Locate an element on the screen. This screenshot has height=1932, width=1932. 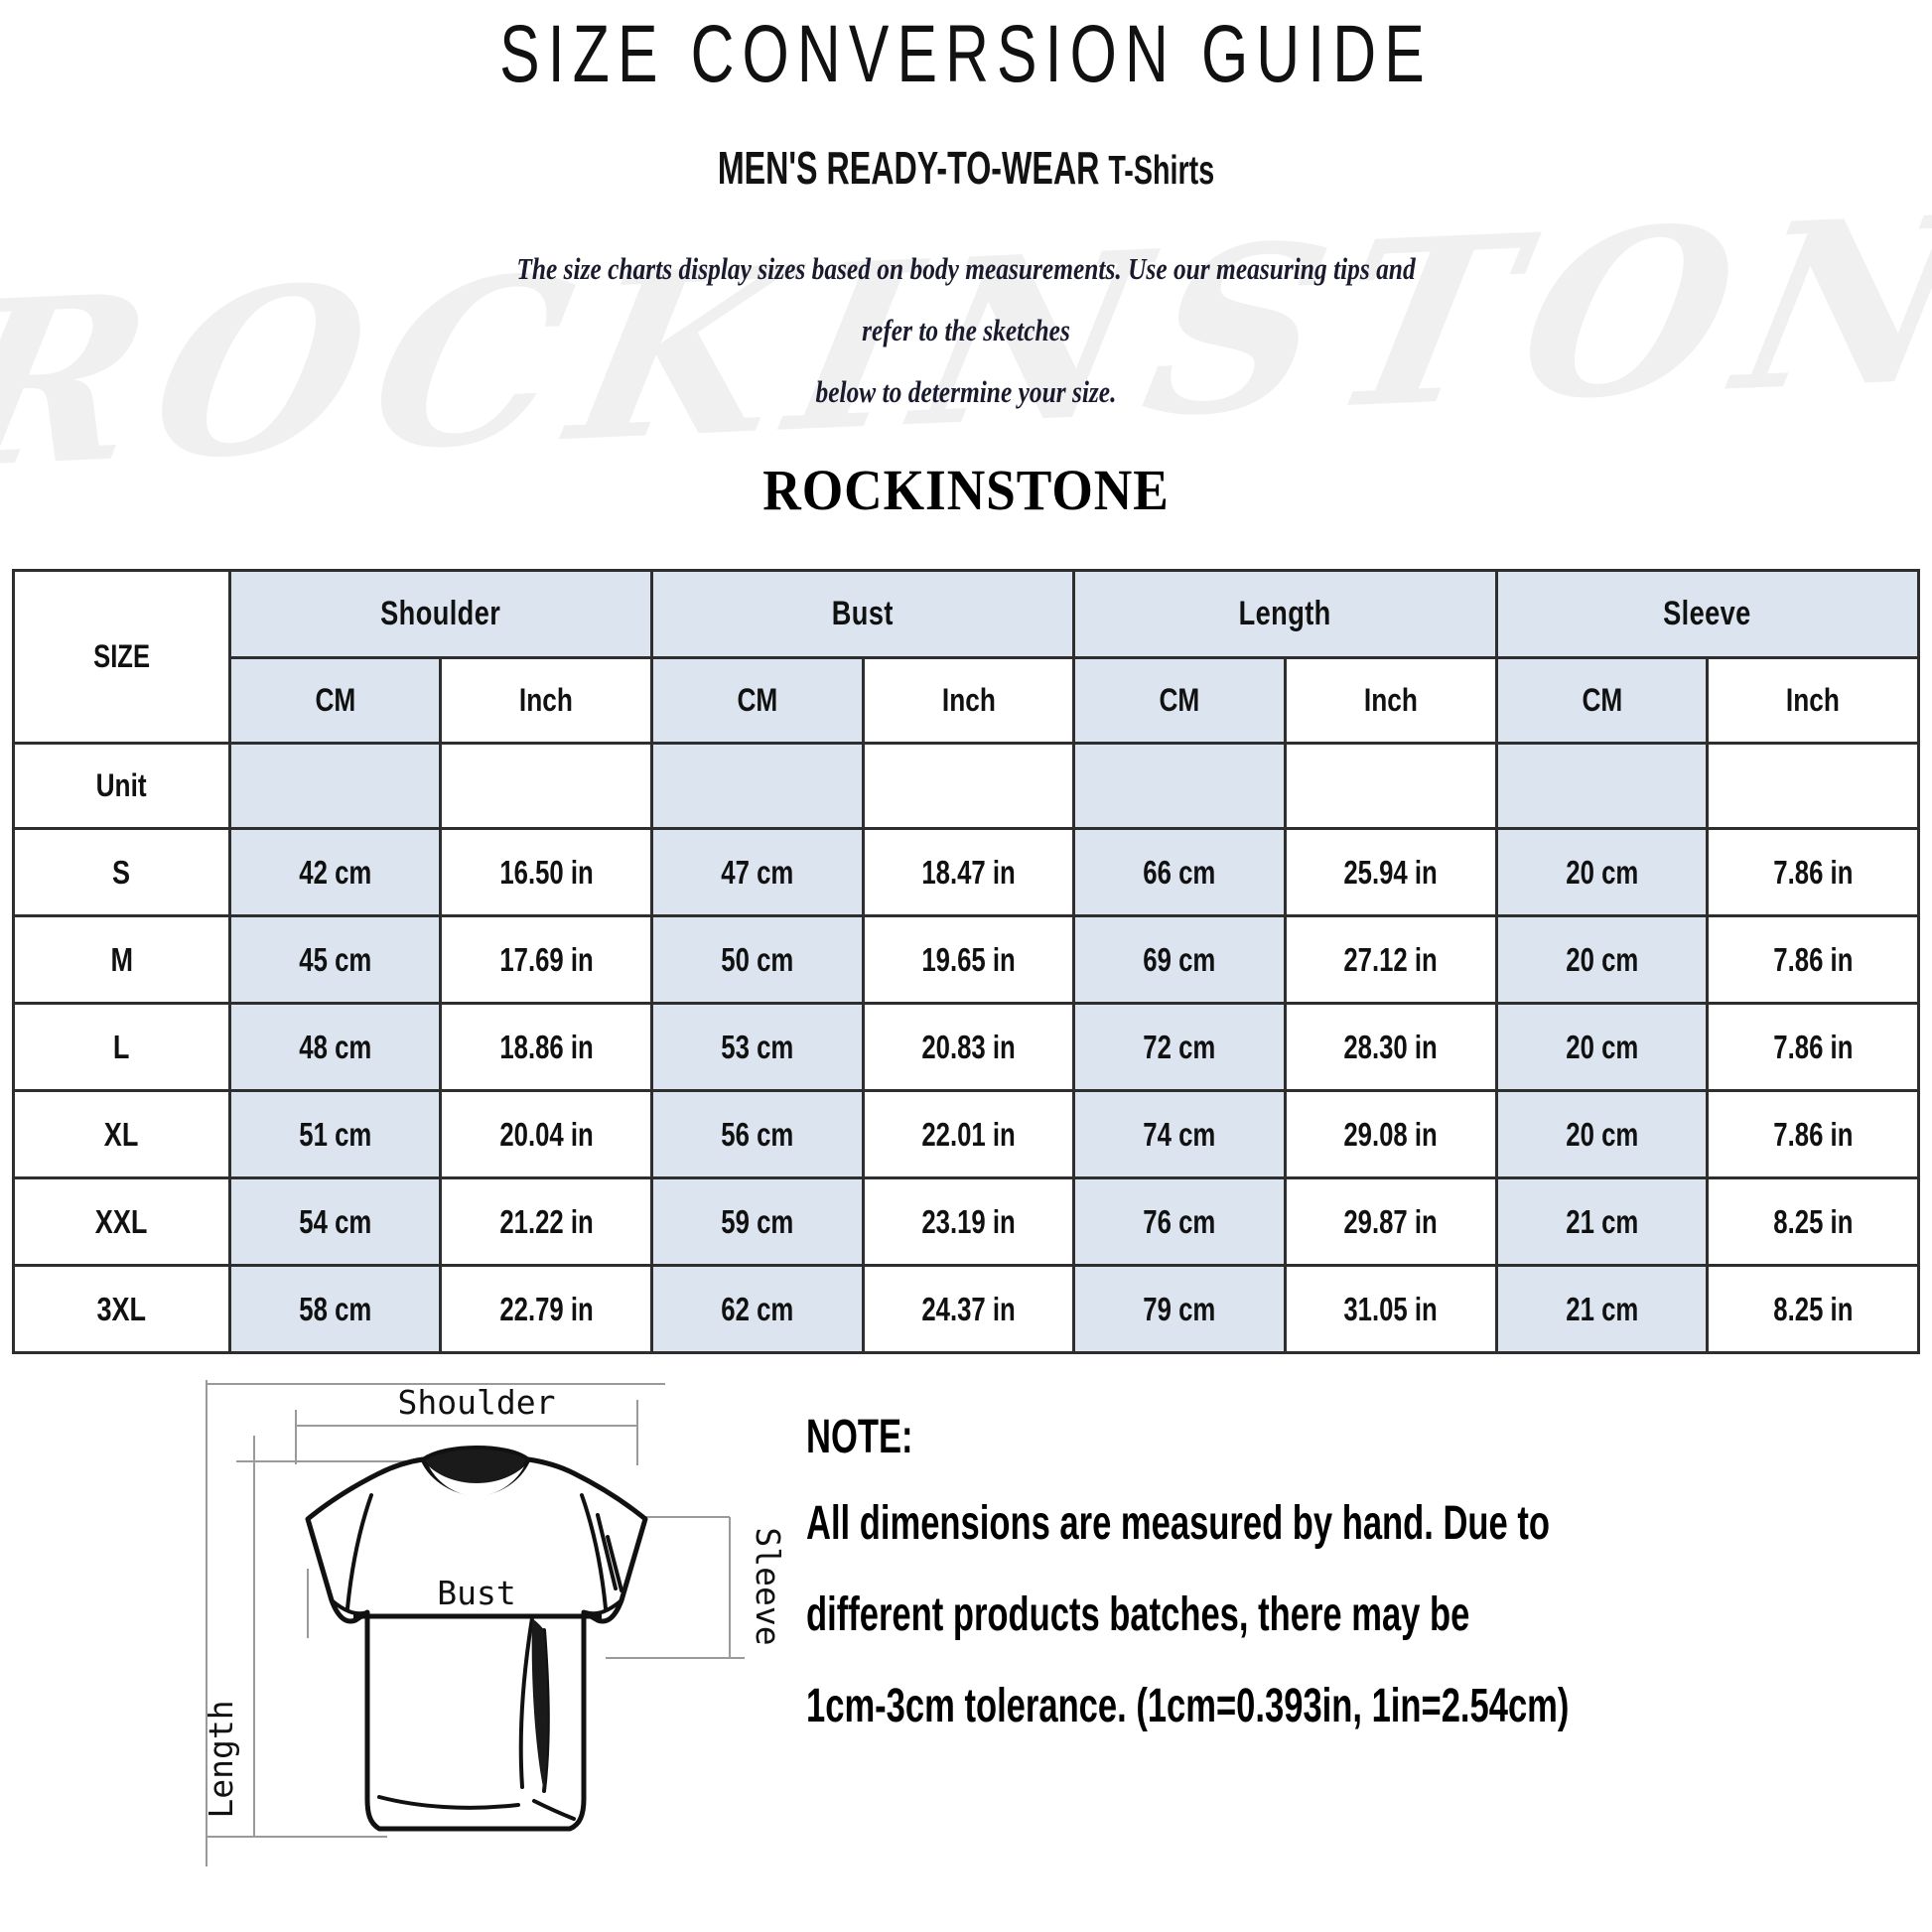
cell-size-label: XXL is located at coordinates (122, 1222).